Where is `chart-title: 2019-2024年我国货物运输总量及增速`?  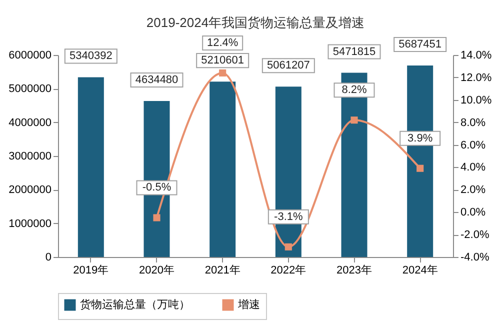
chart-title: 2019-2024年我国货物运输总量及增速 is located at coordinates (255, 22).